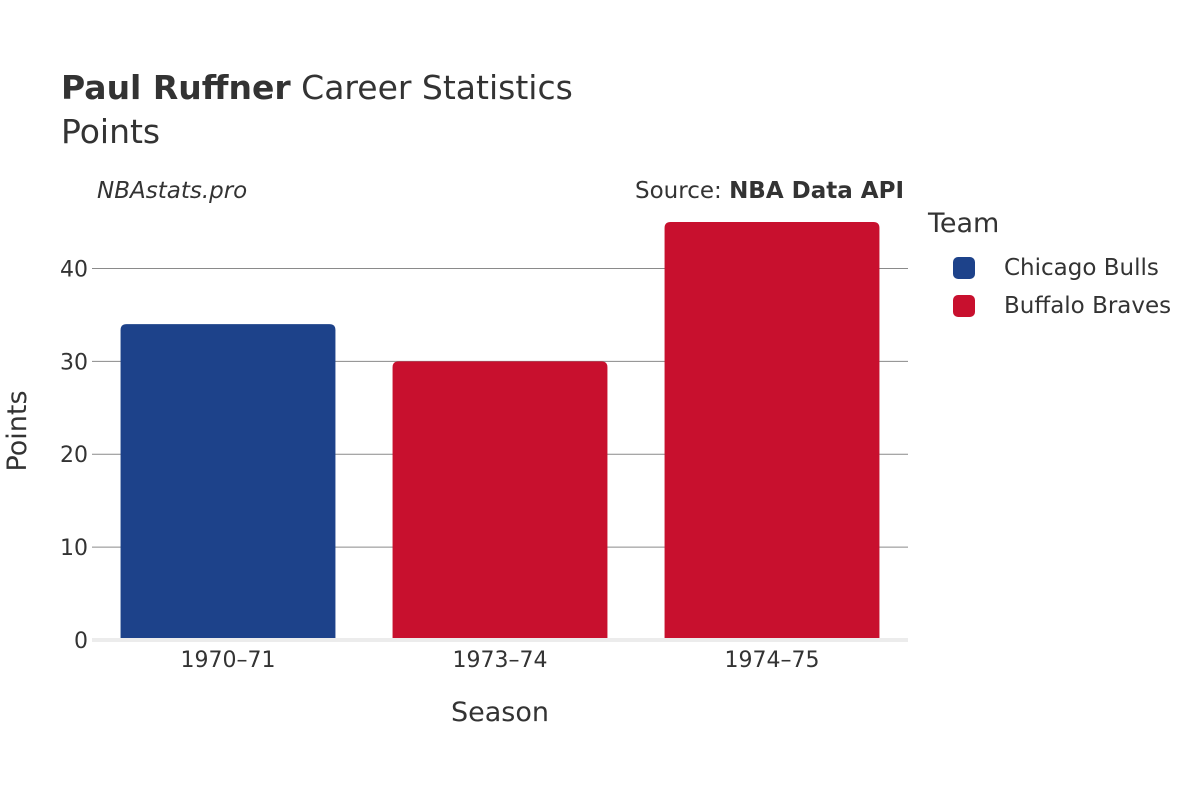  I want to click on x-tick-label: 1970–71, so click(228, 660).